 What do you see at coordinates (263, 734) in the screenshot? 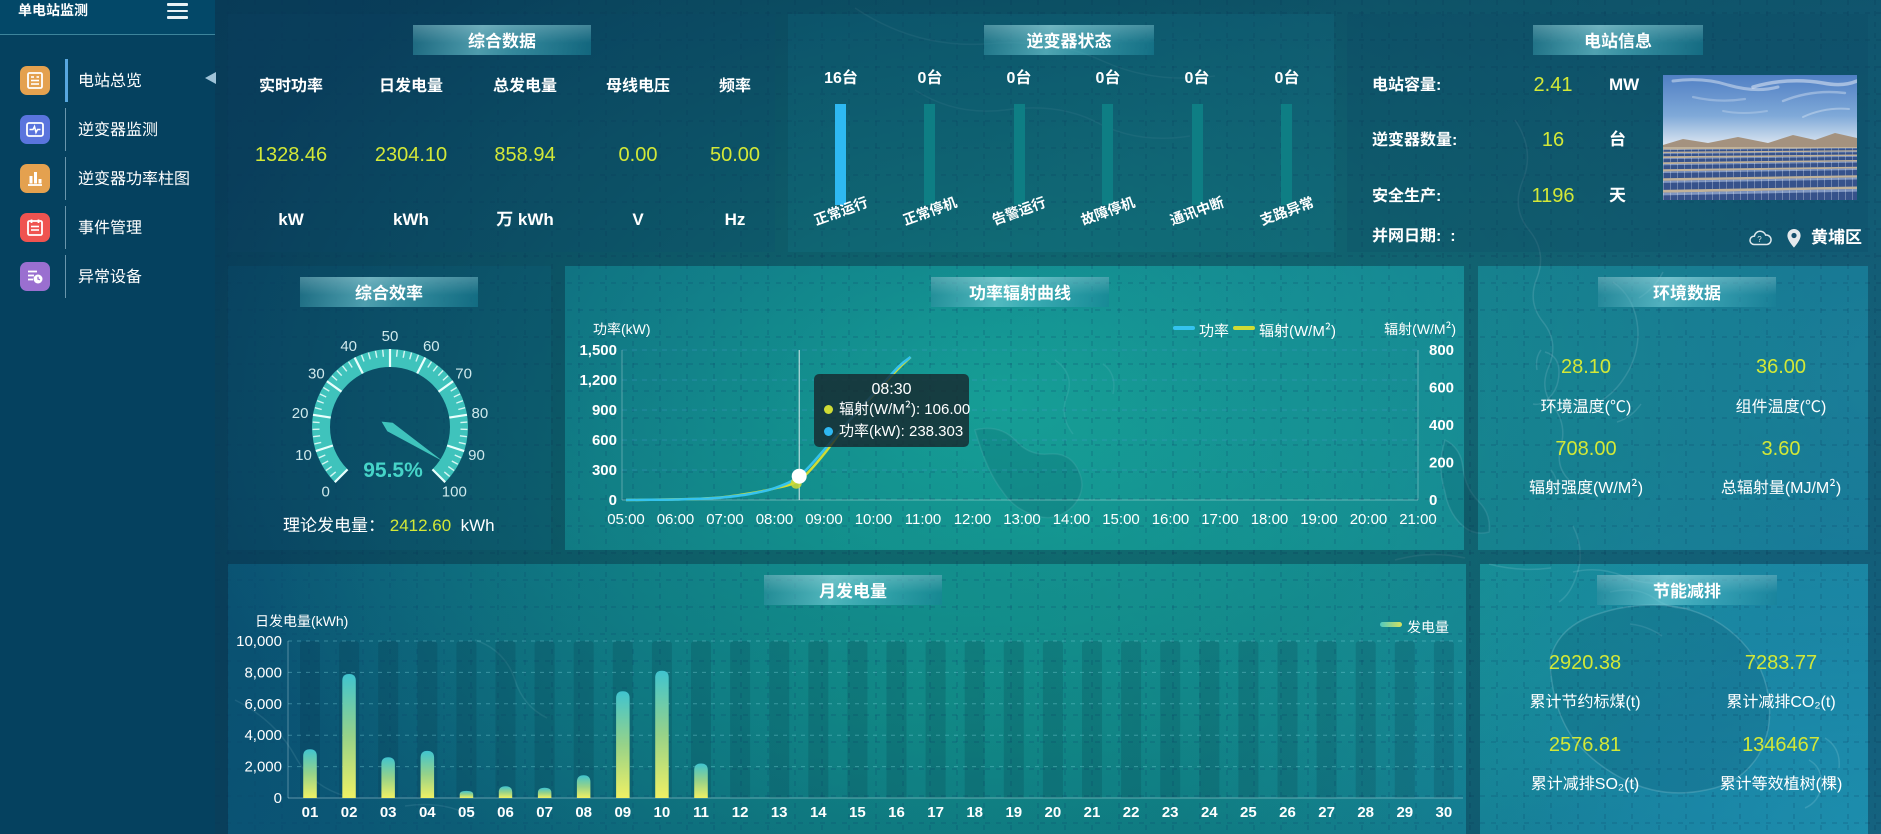
I see `svg-text: 4,000` at bounding box center [263, 734].